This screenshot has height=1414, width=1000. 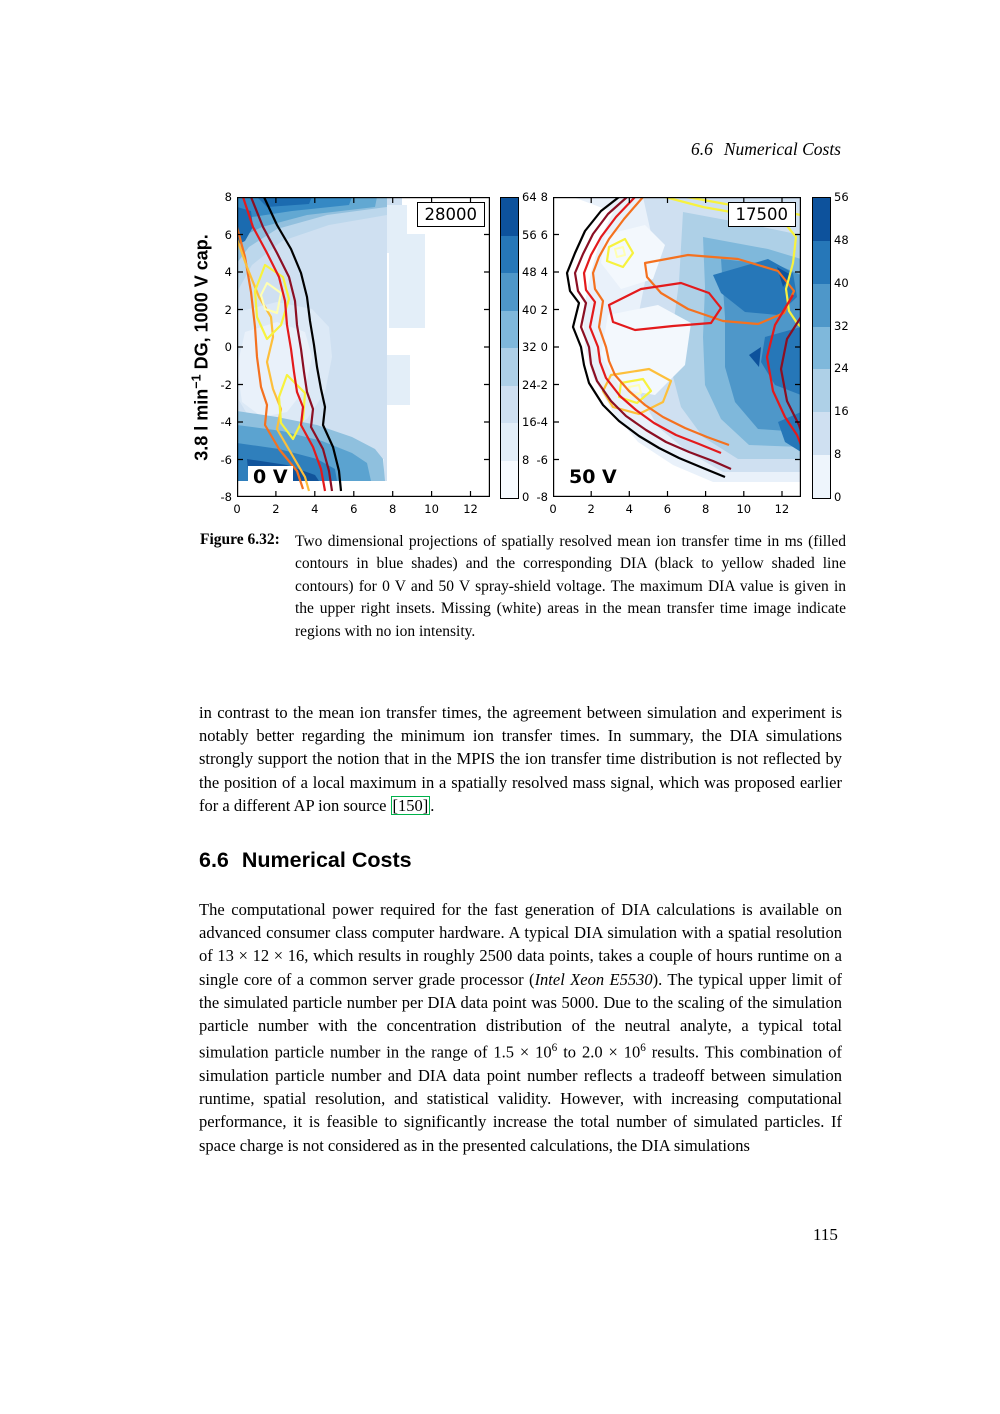 I want to click on contour-plot-50v: 17500 50 V, so click(x=677, y=347).